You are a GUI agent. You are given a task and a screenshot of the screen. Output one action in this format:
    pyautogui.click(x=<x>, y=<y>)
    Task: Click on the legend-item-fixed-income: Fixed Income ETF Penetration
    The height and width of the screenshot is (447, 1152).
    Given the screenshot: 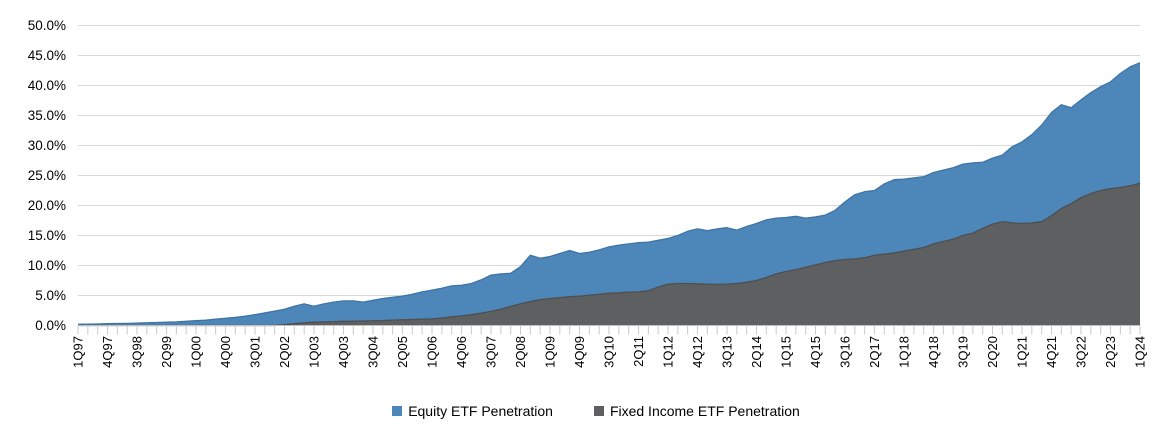 What is the action you would take?
    pyautogui.click(x=696, y=411)
    